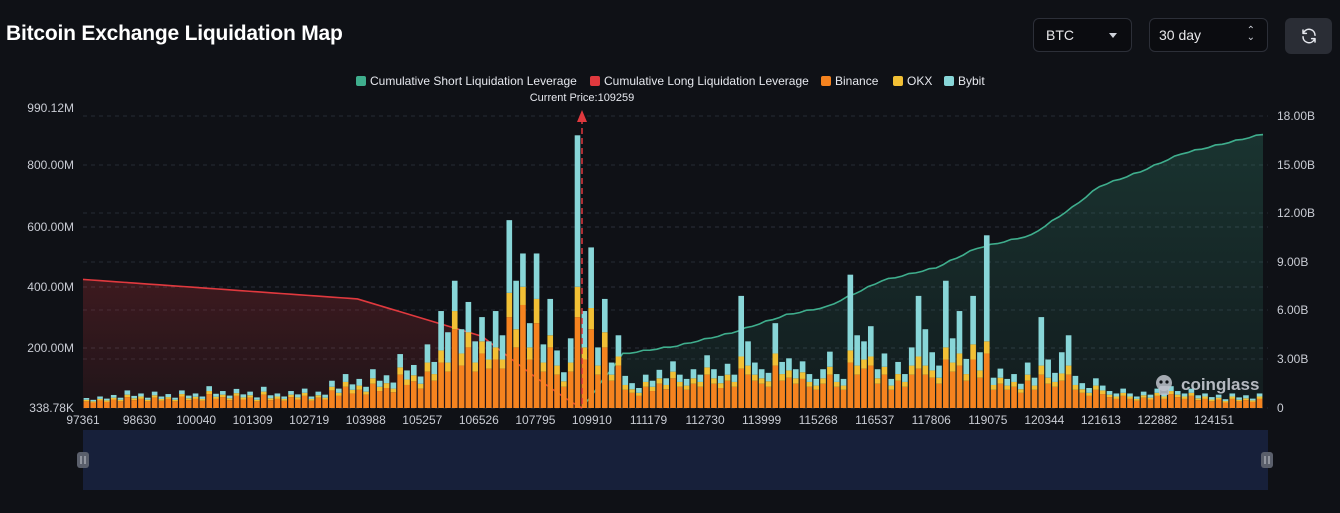 The image size is (1340, 513). What do you see at coordinates (253, 420) in the screenshot?
I see `x-axis-tick: 101309` at bounding box center [253, 420].